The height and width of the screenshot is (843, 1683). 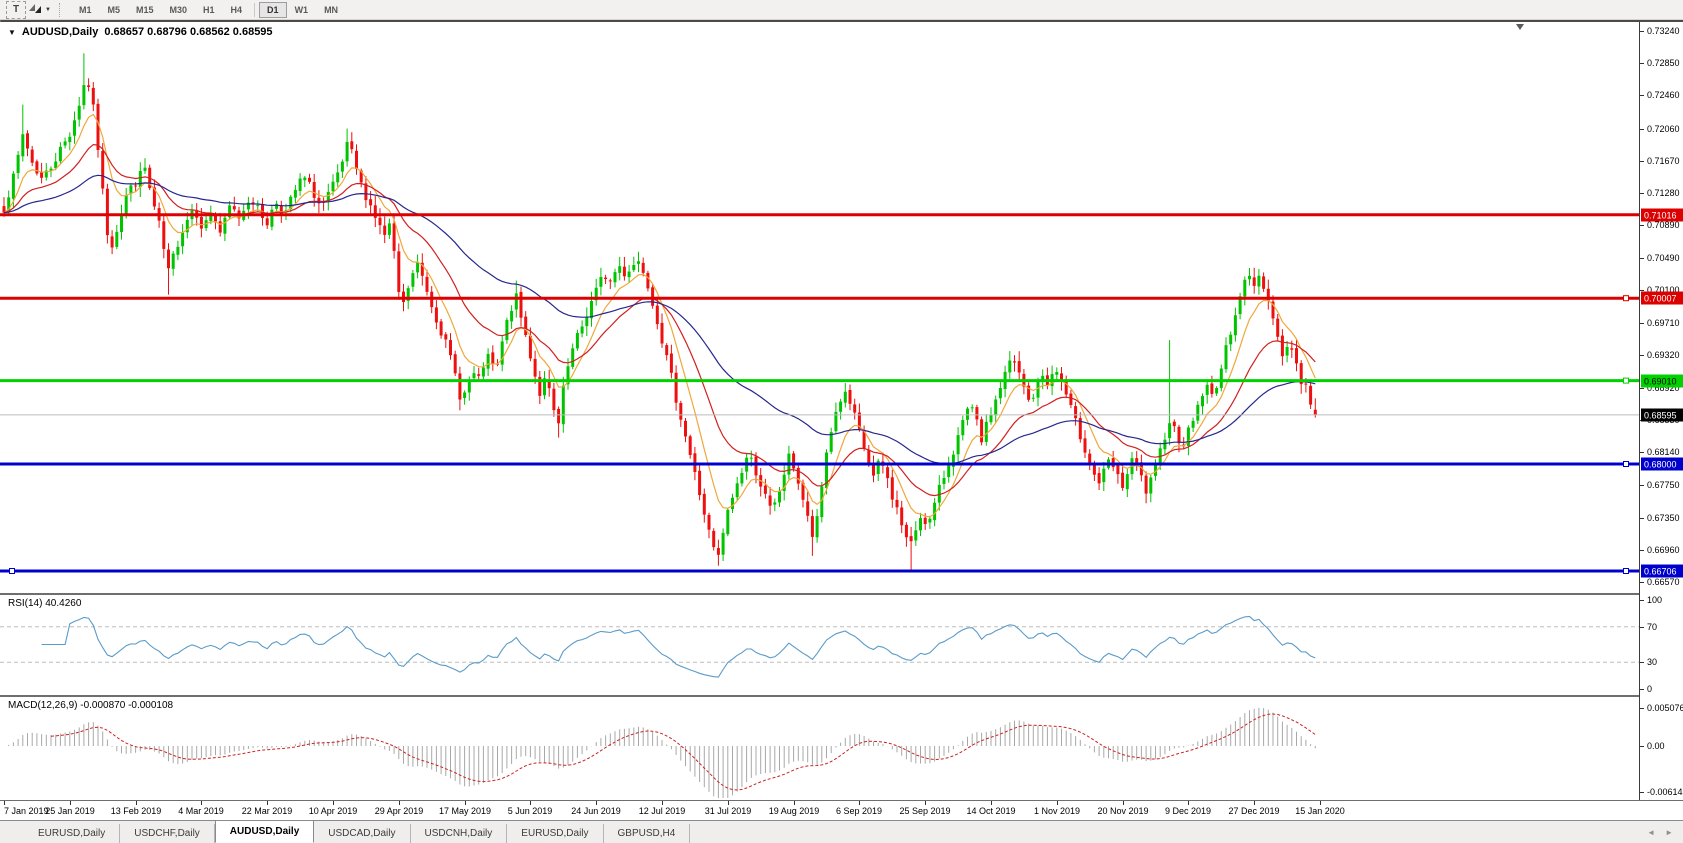 I want to click on date-label: 25 Jan 2019, so click(x=70, y=811).